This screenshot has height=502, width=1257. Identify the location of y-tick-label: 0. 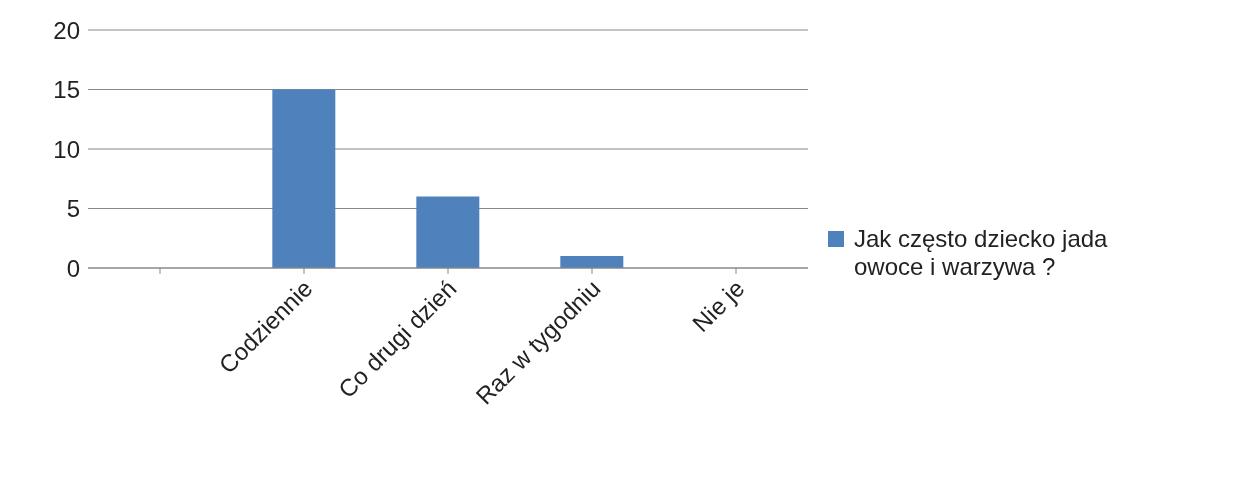
(73, 268).